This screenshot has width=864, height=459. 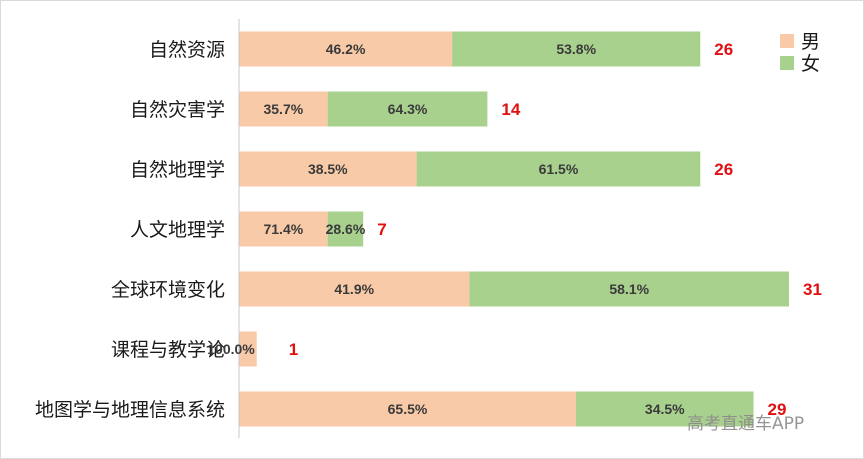 I want to click on legend: 男 女, so click(x=800, y=53).